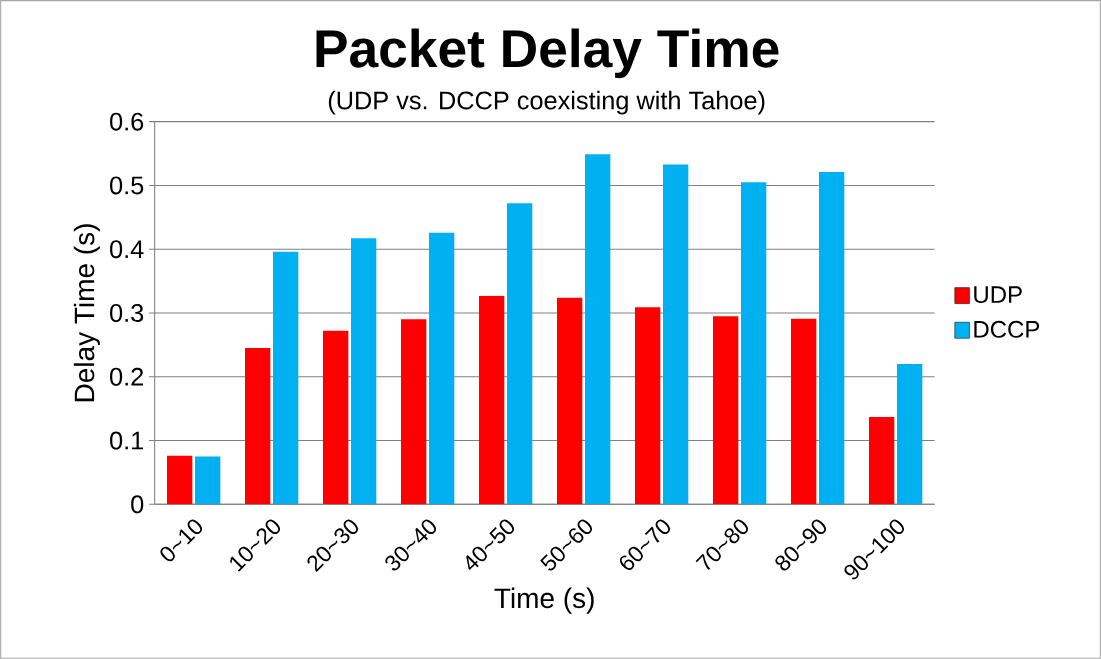  What do you see at coordinates (126, 376) in the screenshot?
I see `y-tick-label: 0.2` at bounding box center [126, 376].